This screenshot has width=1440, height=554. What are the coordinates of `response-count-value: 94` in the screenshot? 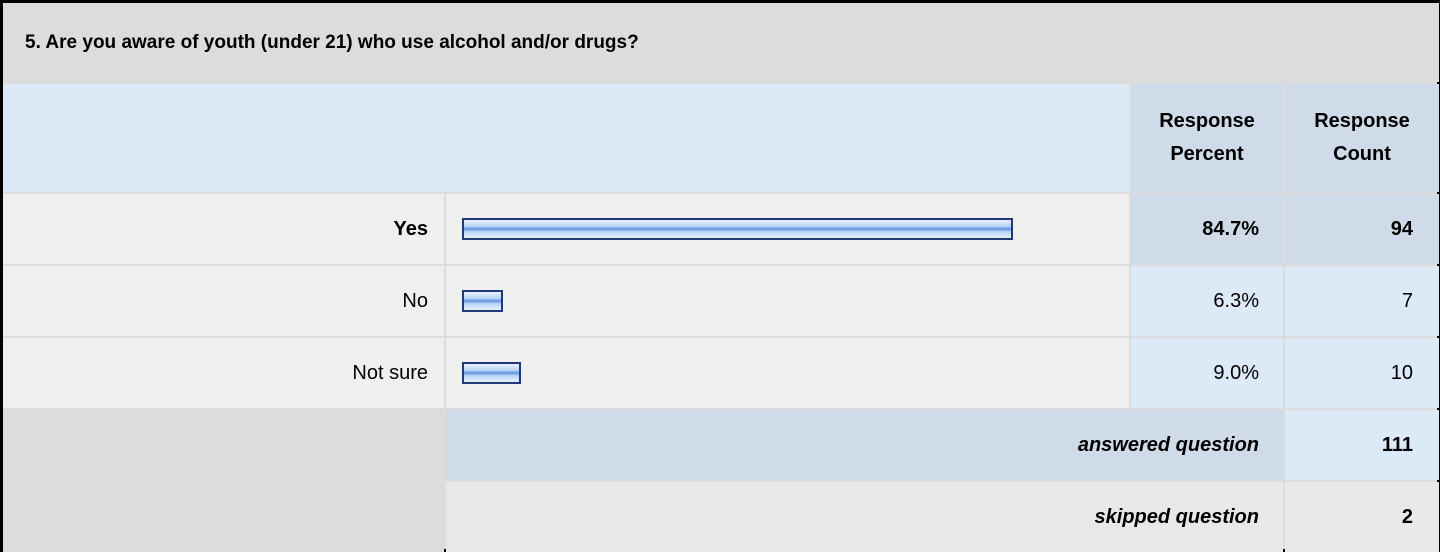 It's located at (1362, 229).